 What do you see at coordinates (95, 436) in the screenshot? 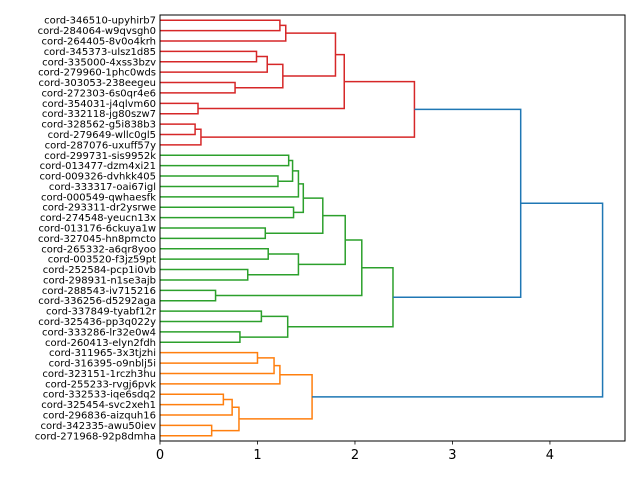
I see `leaf-label: cord-271968-92p8dmha` at bounding box center [95, 436].